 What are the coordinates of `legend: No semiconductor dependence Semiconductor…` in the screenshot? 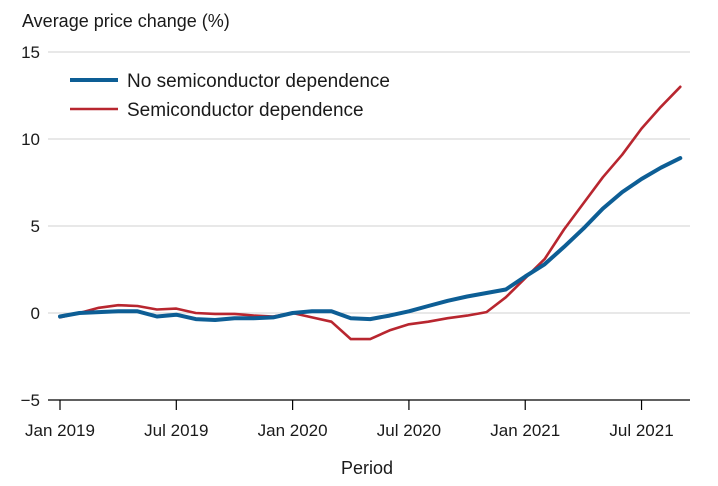 It's located at (230, 96).